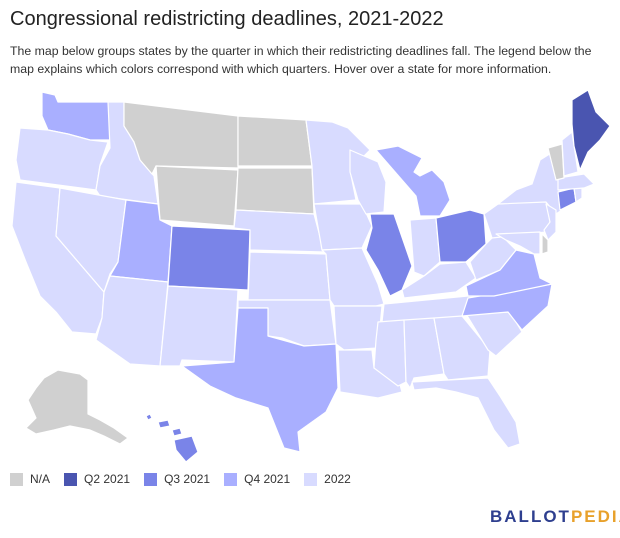  Describe the element at coordinates (591, 130) in the screenshot. I see `state-ME` at that location.